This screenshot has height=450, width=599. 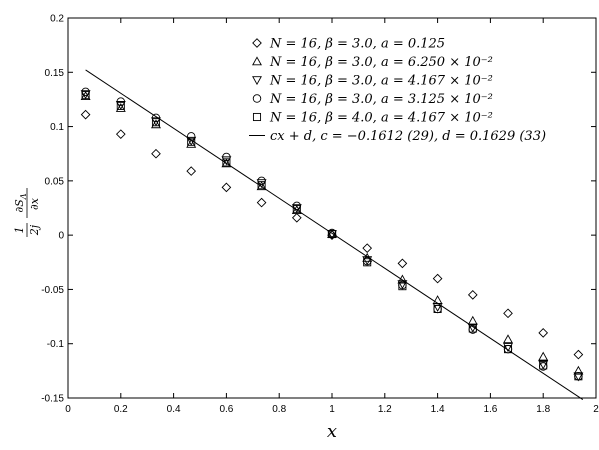 I want to click on legend-entry-3: N = 16, β = 3.0, a = 4.167 × 10⁻², so click(x=381, y=81).